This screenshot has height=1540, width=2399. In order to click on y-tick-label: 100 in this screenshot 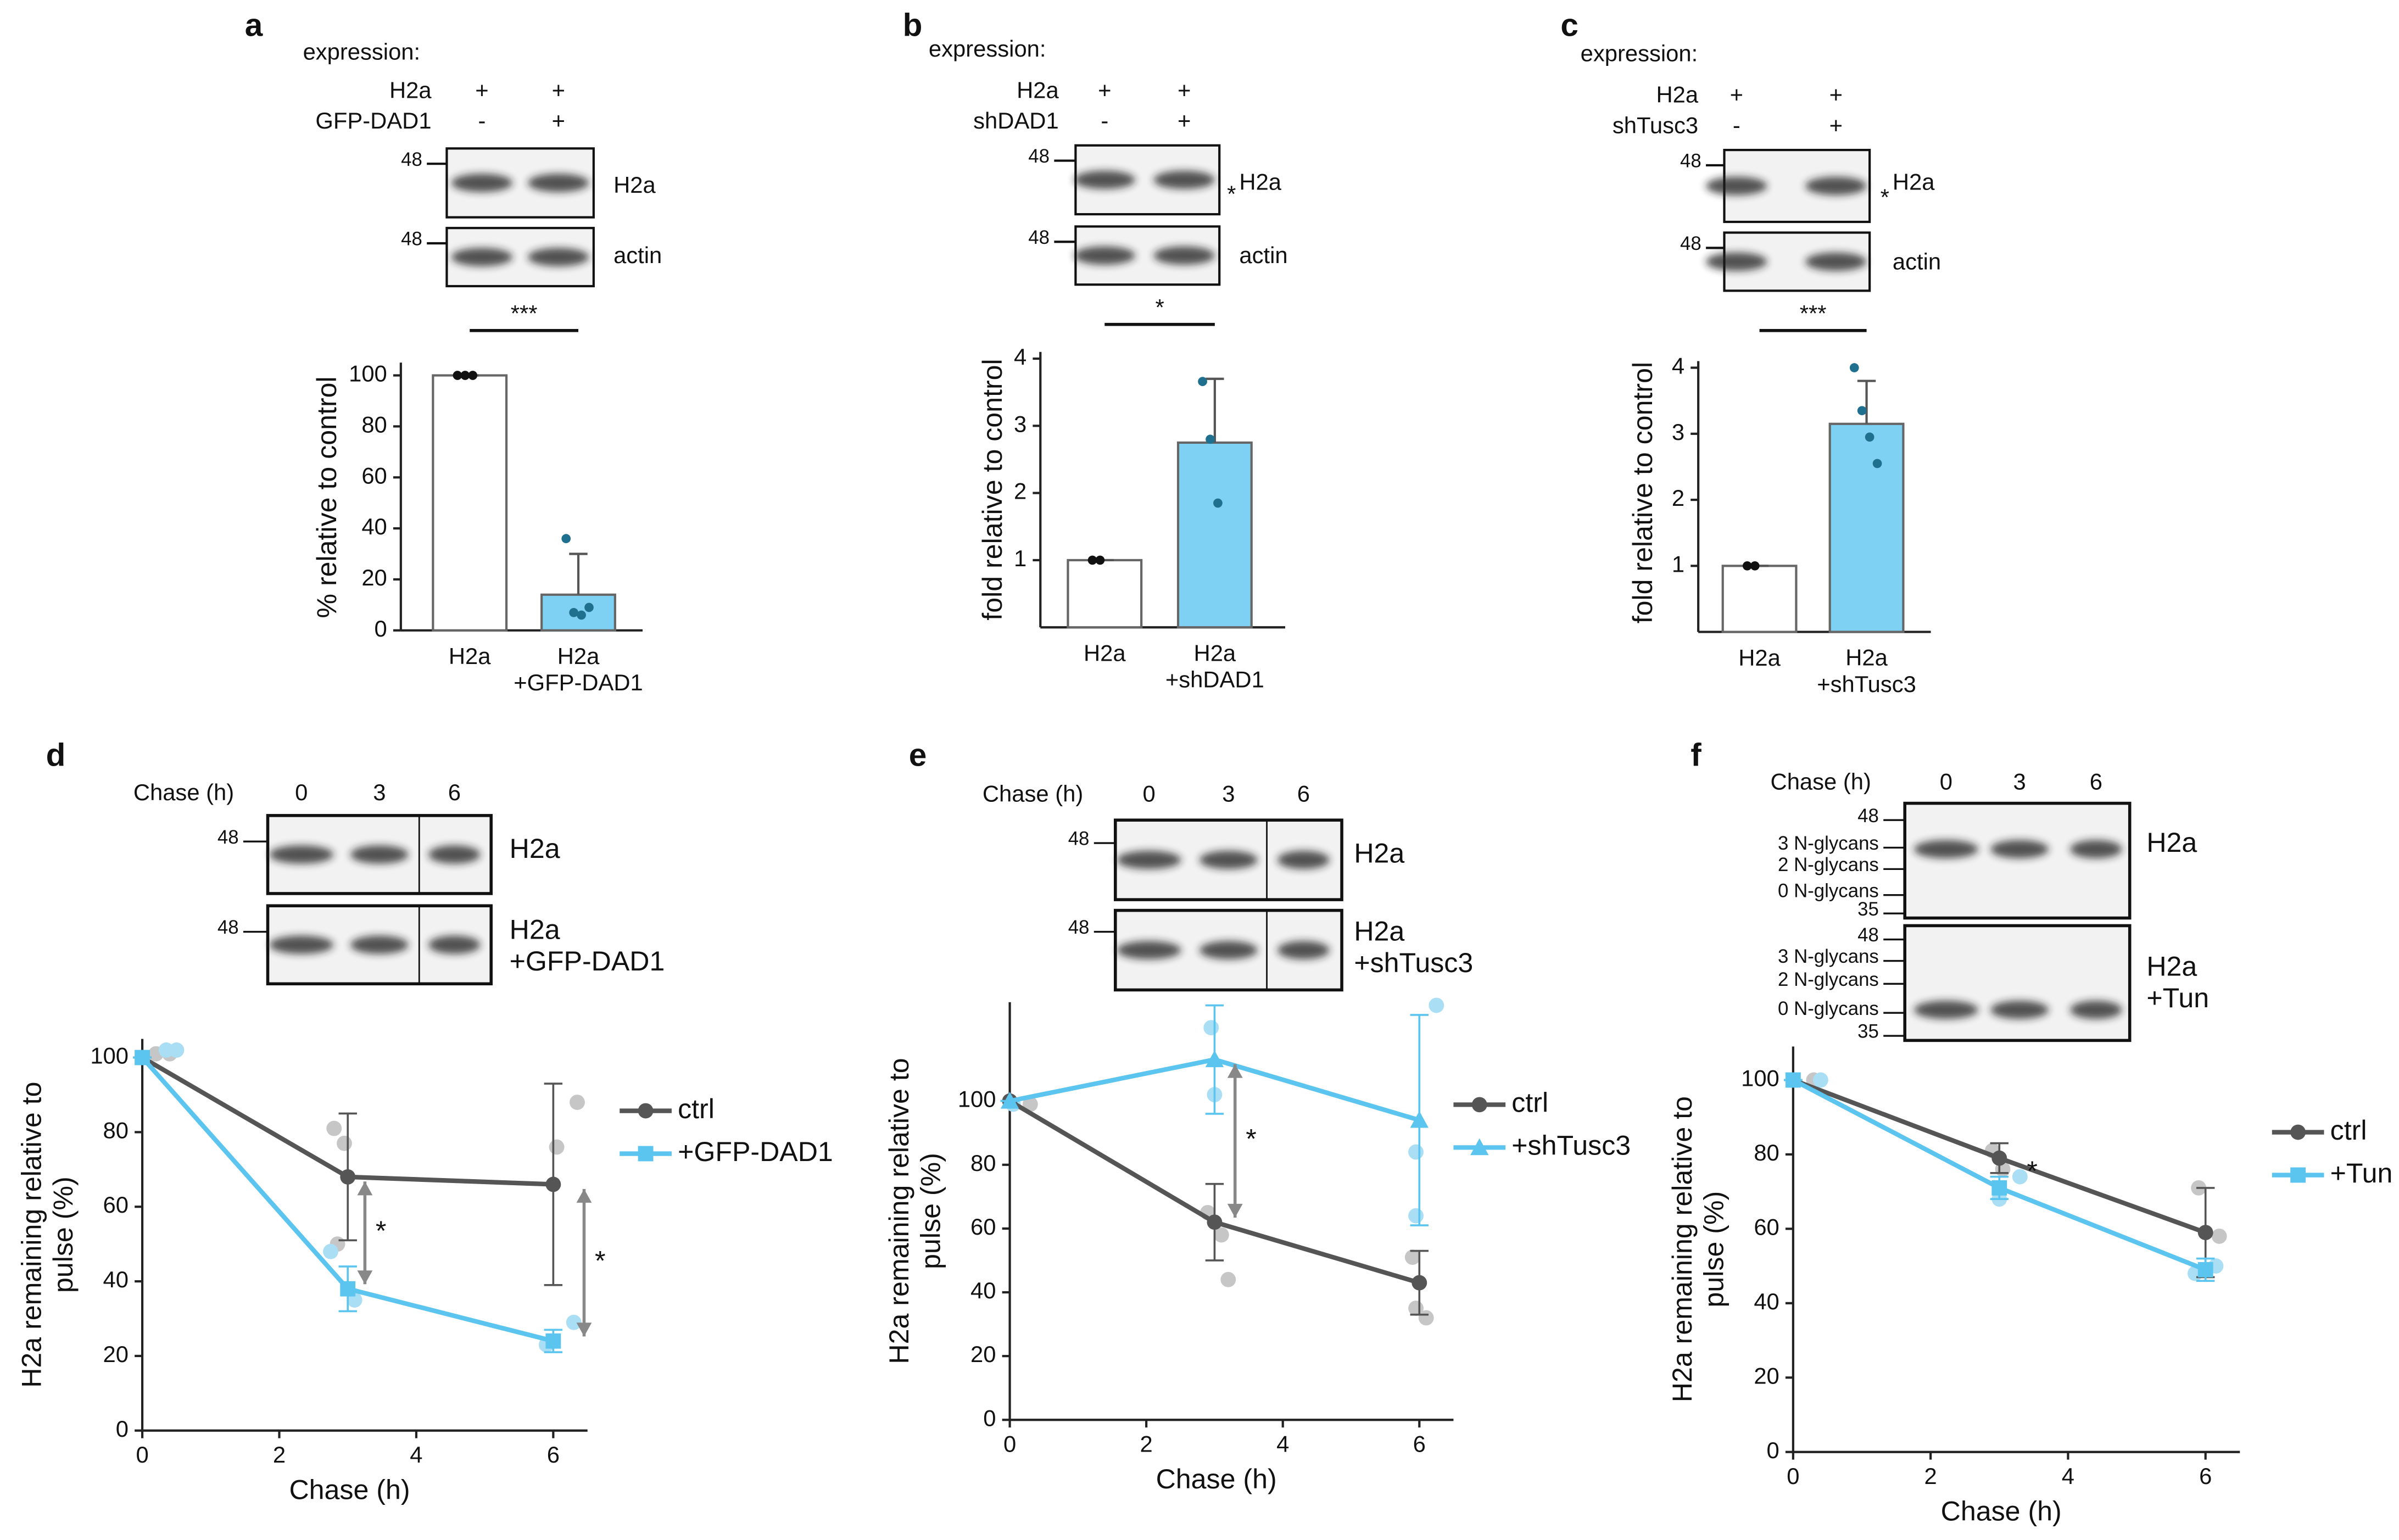, I will do `click(1760, 1078)`.